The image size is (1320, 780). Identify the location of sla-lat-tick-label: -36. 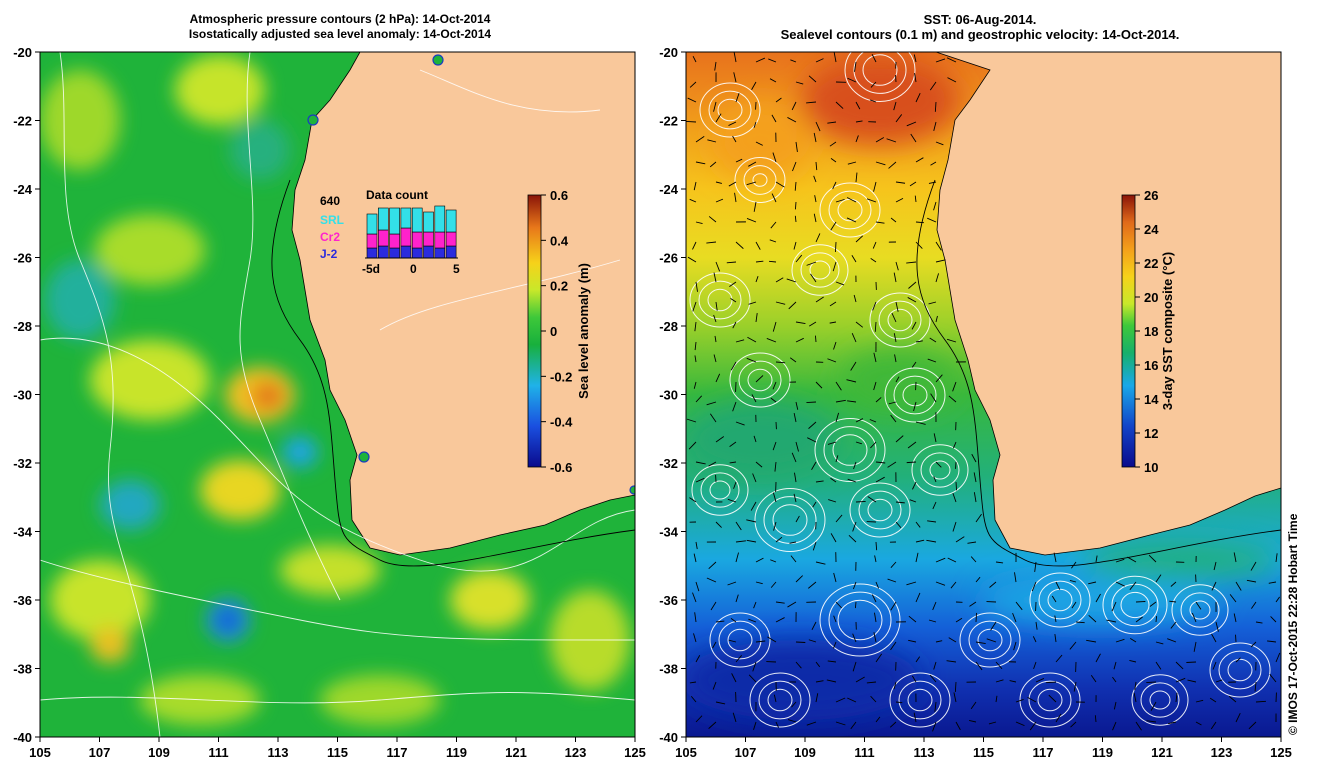
(22, 600).